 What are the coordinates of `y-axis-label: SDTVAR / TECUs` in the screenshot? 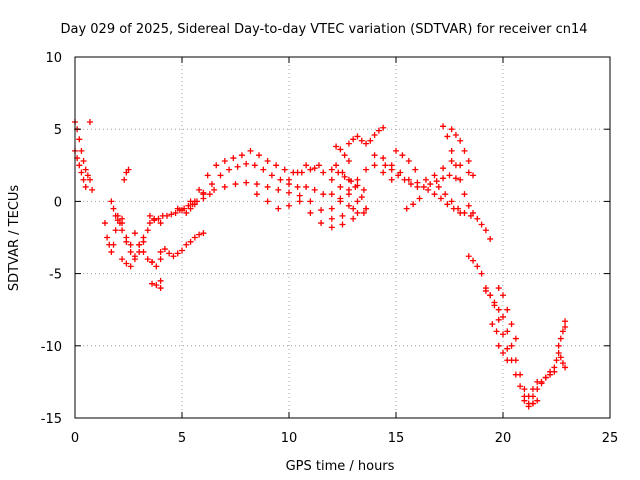 It's located at (14, 238).